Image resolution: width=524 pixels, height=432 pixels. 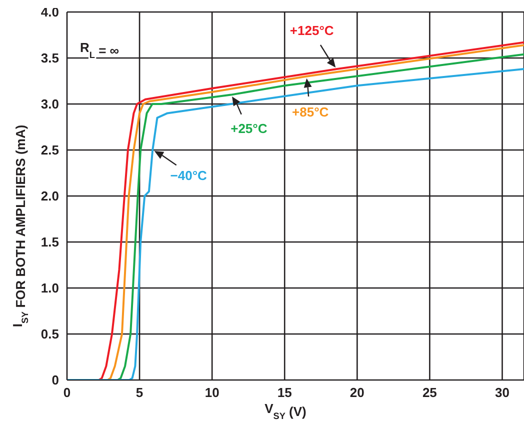 What do you see at coordinates (49, 150) in the screenshot?
I see `y-tick-label: 2.5` at bounding box center [49, 150].